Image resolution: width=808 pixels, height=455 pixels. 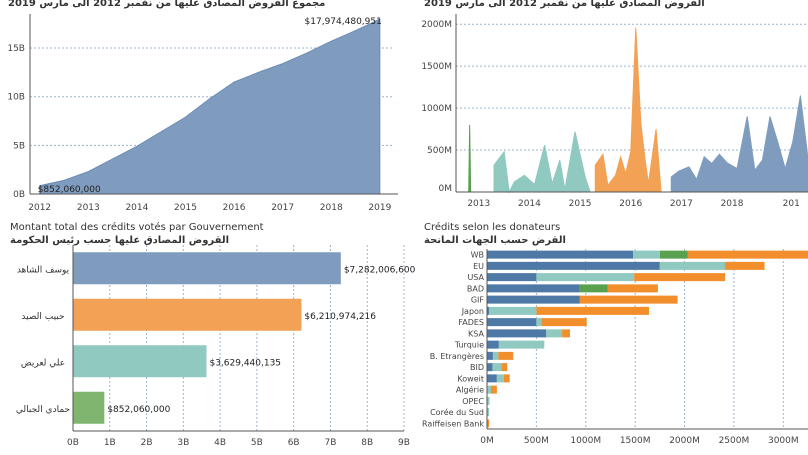 What do you see at coordinates (478, 266) in the screenshot?
I see `donor-category-label: EU` at bounding box center [478, 266].